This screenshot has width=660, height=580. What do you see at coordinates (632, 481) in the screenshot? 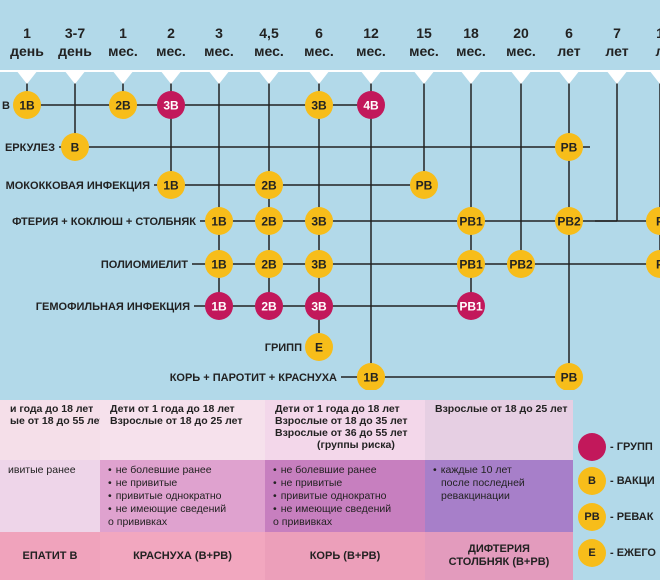
I see `legend-text: - ВАКЦИ` at bounding box center [632, 481].